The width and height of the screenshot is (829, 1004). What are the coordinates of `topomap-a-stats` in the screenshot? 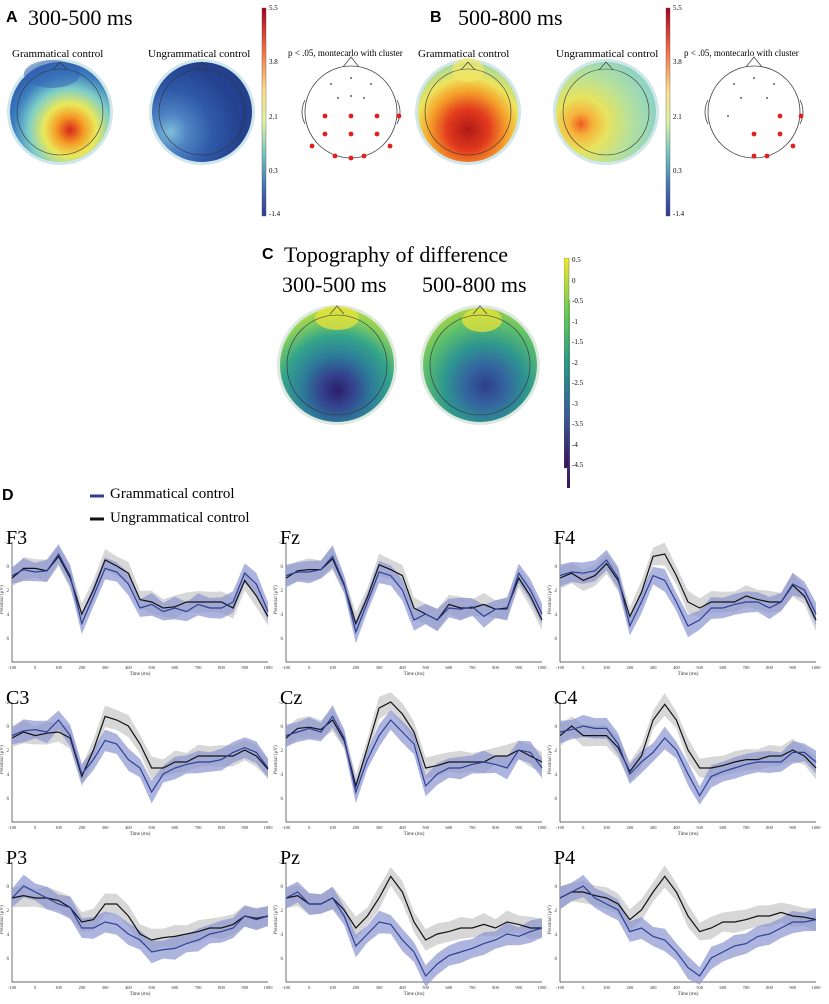 It's located at (351, 108).